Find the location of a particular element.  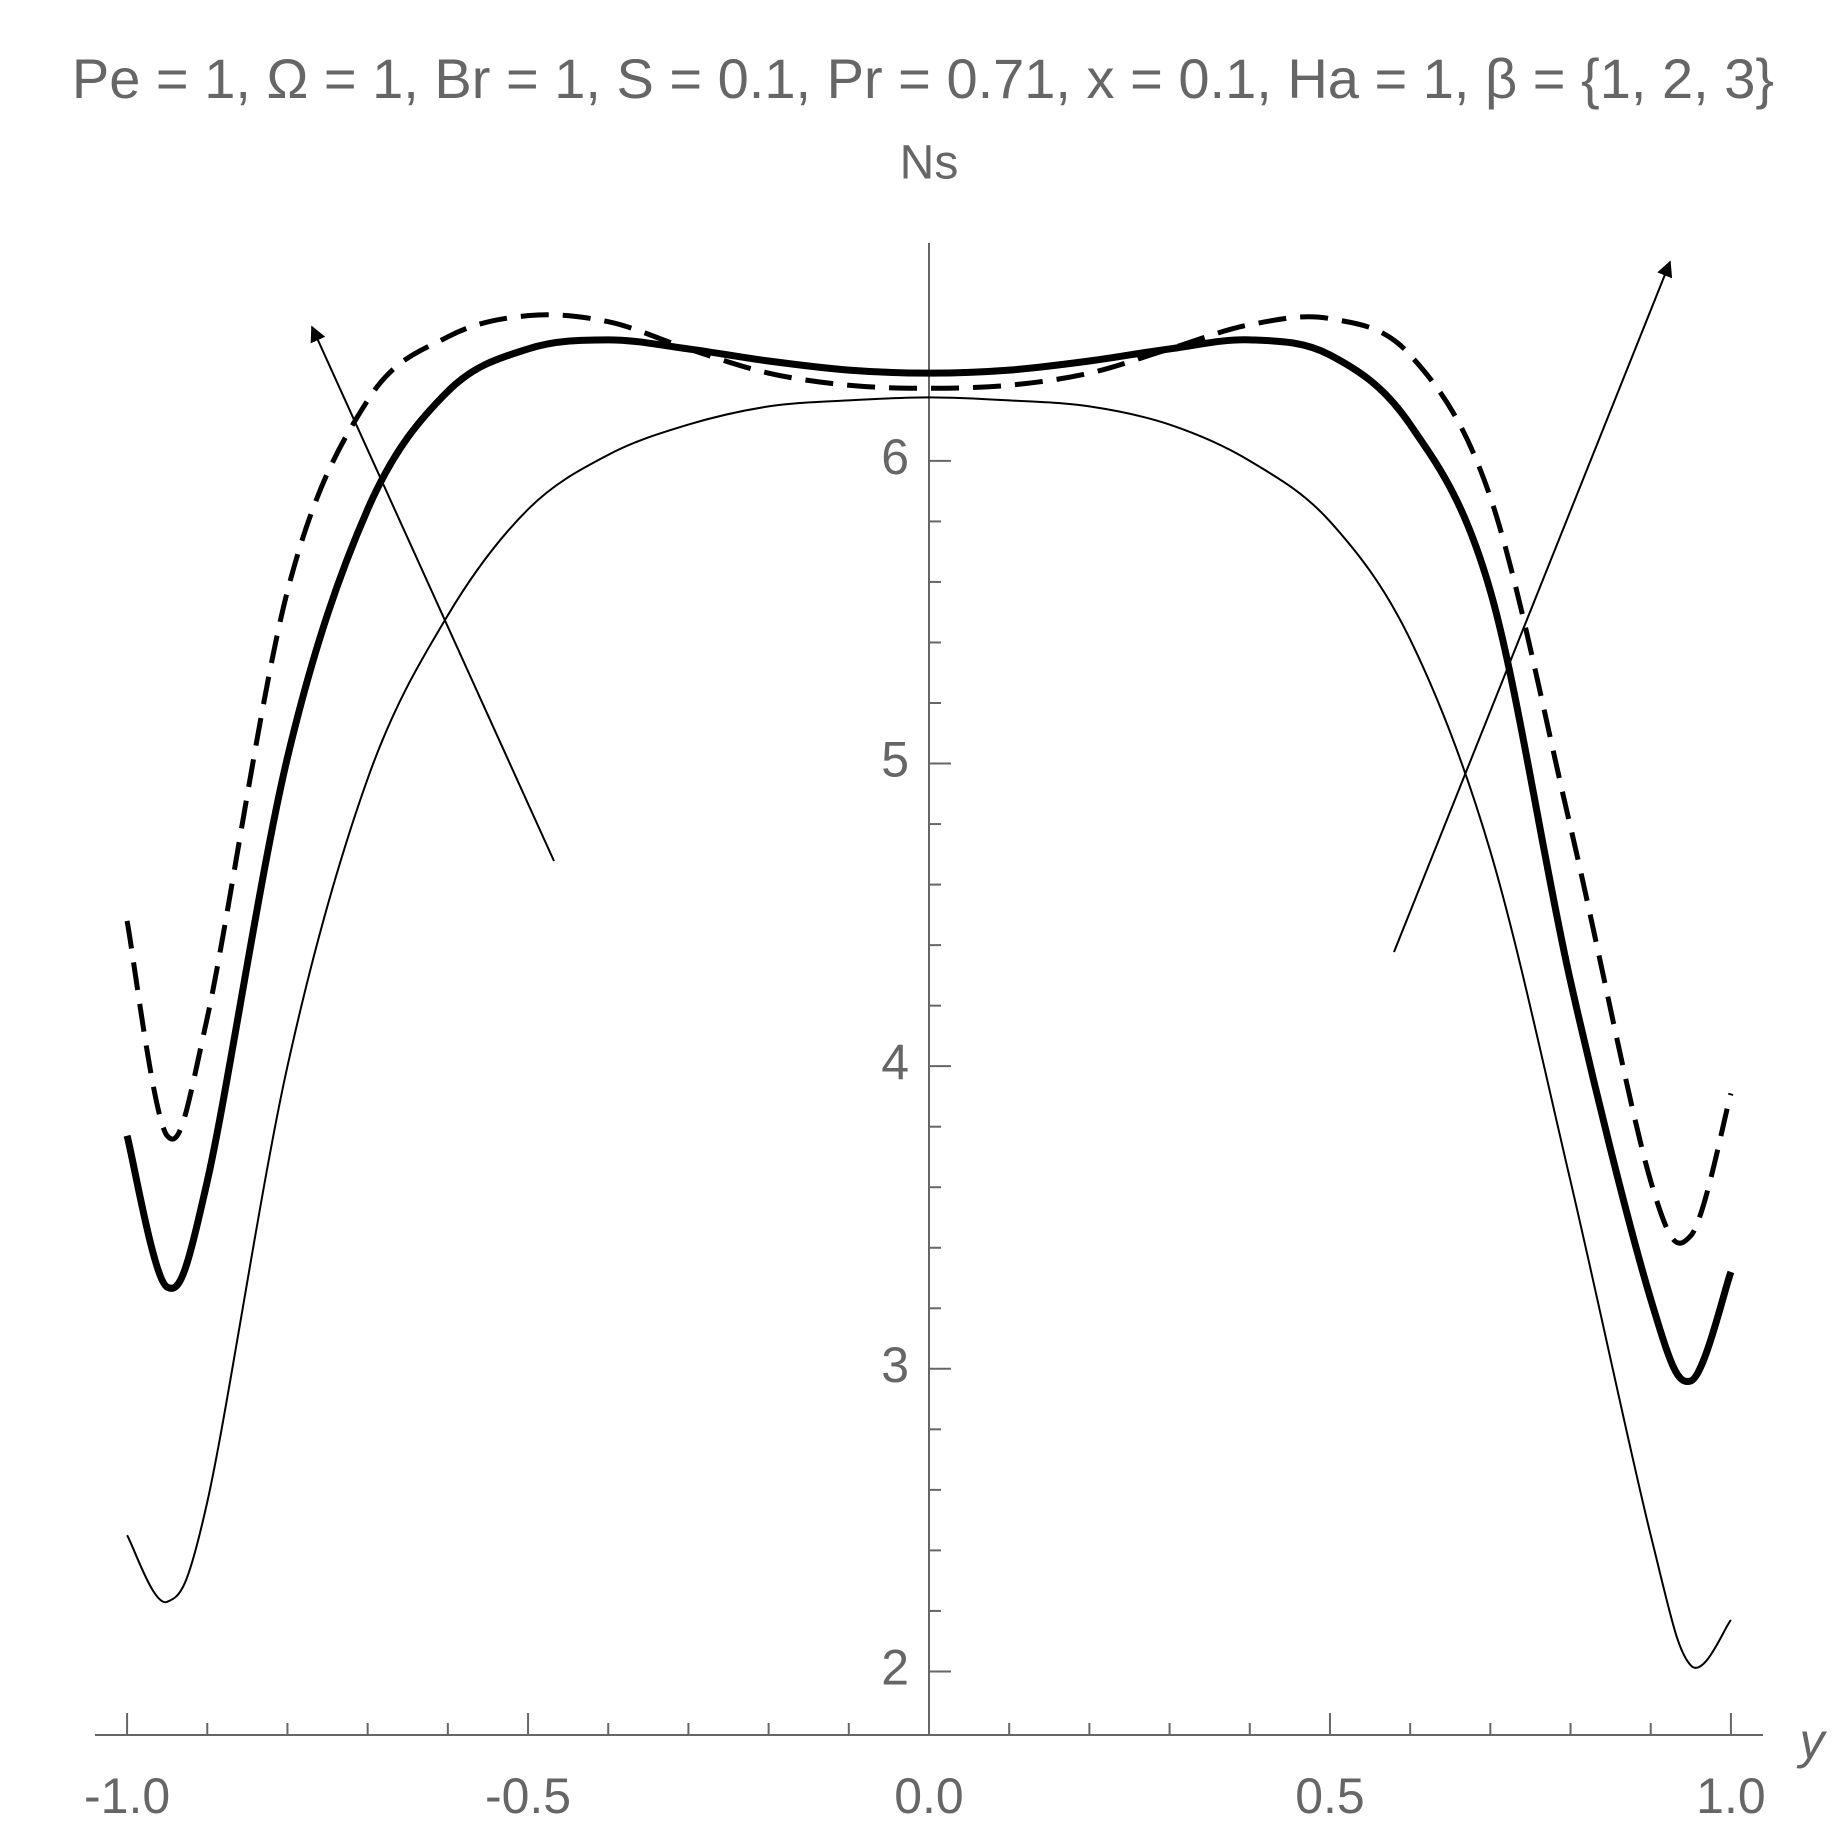

y-tick-label: 3 is located at coordinates (895, 1365).